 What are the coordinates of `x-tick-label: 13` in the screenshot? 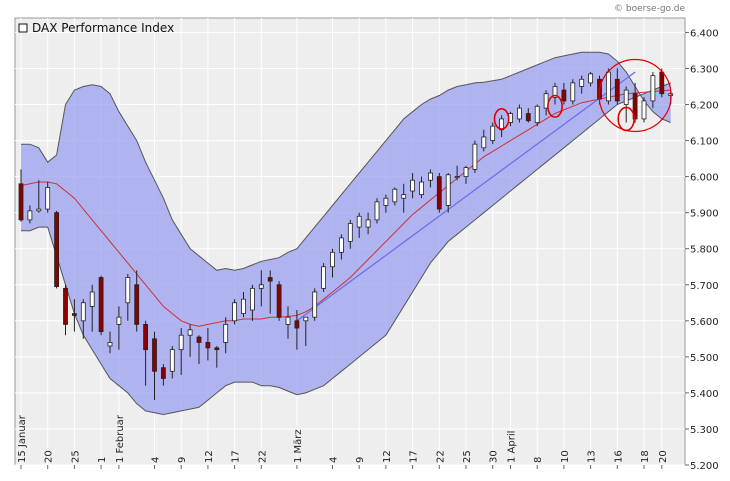 It's located at (592, 456).